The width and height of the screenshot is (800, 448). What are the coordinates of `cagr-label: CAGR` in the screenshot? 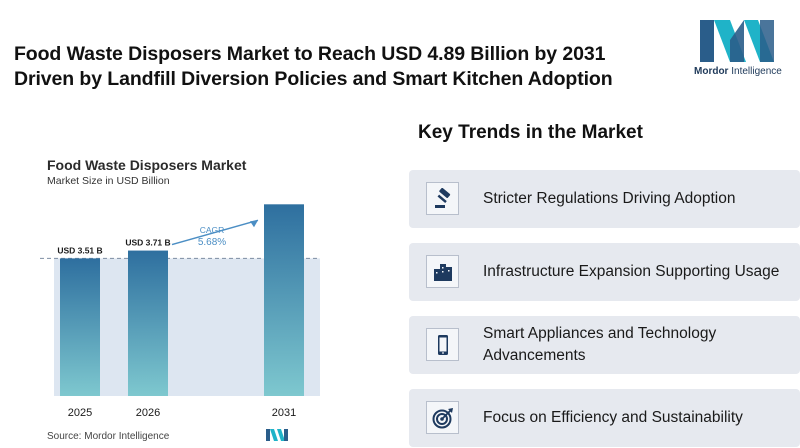 It's located at (212, 230).